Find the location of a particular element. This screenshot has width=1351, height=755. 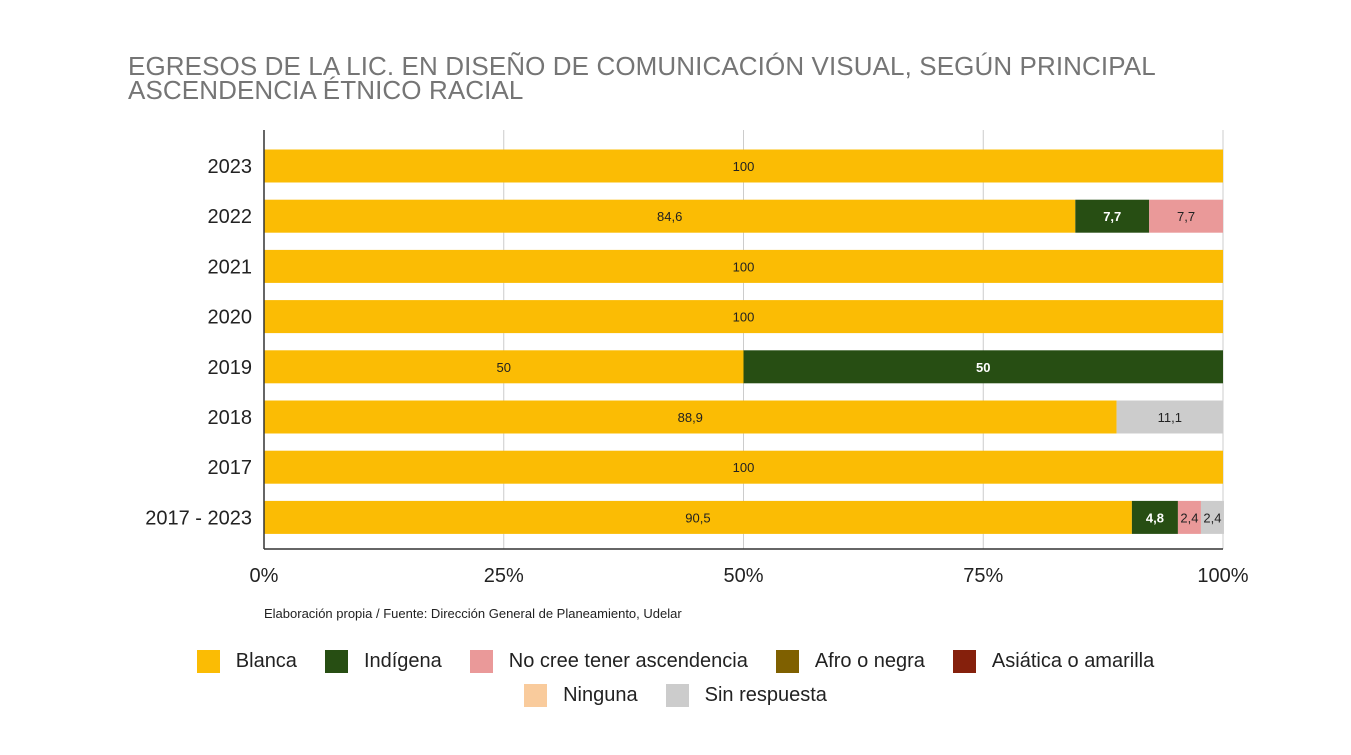

category-label: 2017 - 2023 is located at coordinates (198, 518).